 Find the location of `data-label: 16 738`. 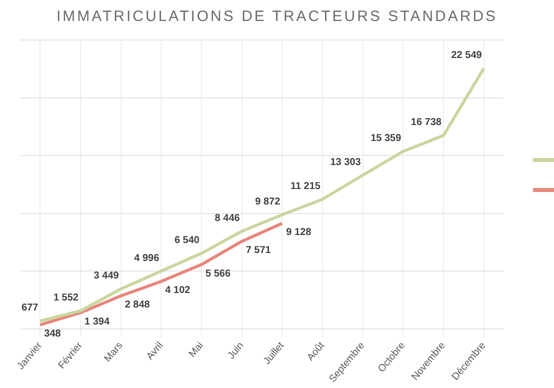

data-label: 16 738 is located at coordinates (426, 122).